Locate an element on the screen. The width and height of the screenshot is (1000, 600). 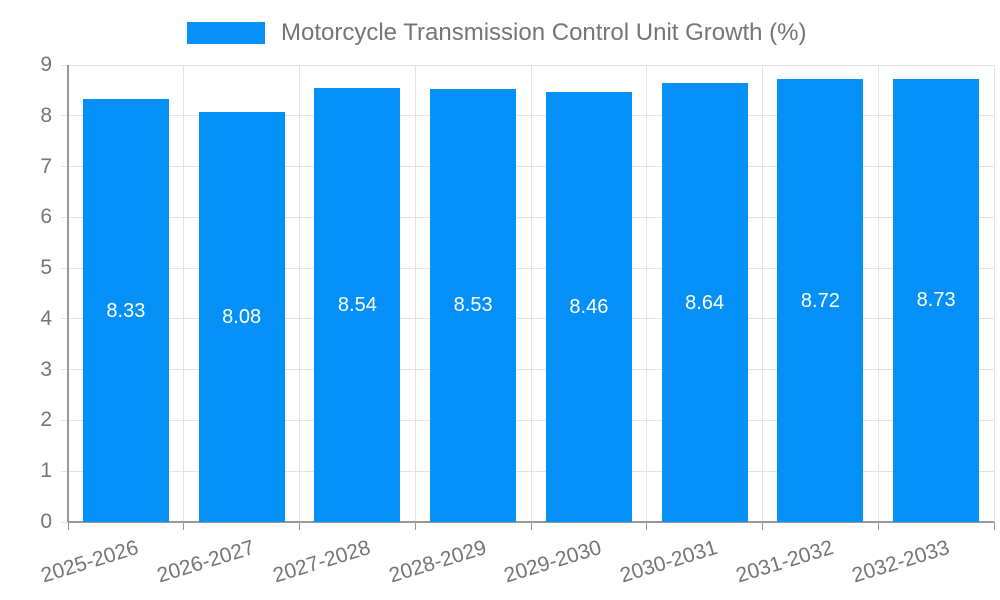
y-axis-tick-label: 7 is located at coordinates (46, 166).